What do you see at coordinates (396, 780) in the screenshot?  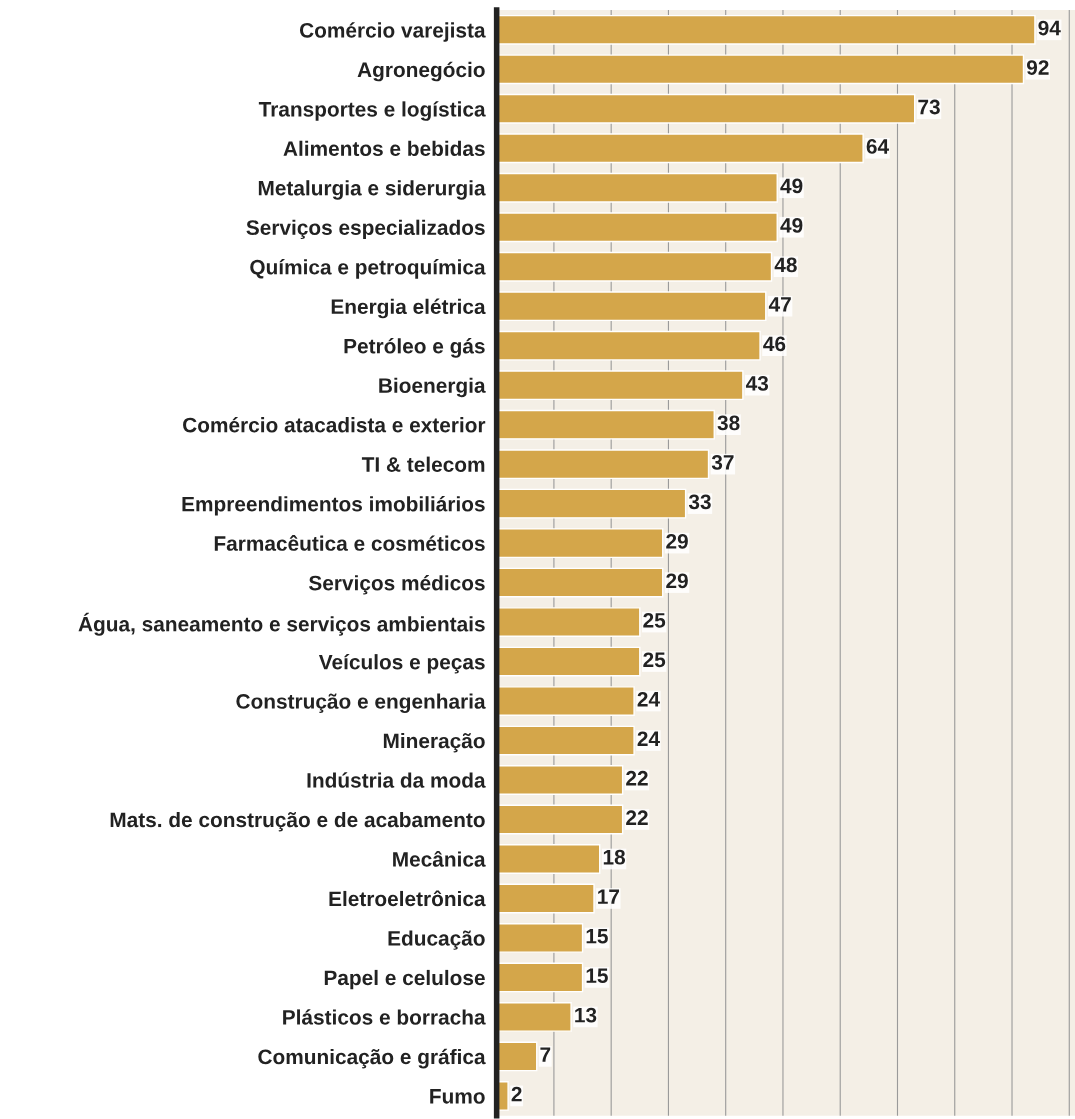 I see `y-tick-label: Indústria da moda` at bounding box center [396, 780].